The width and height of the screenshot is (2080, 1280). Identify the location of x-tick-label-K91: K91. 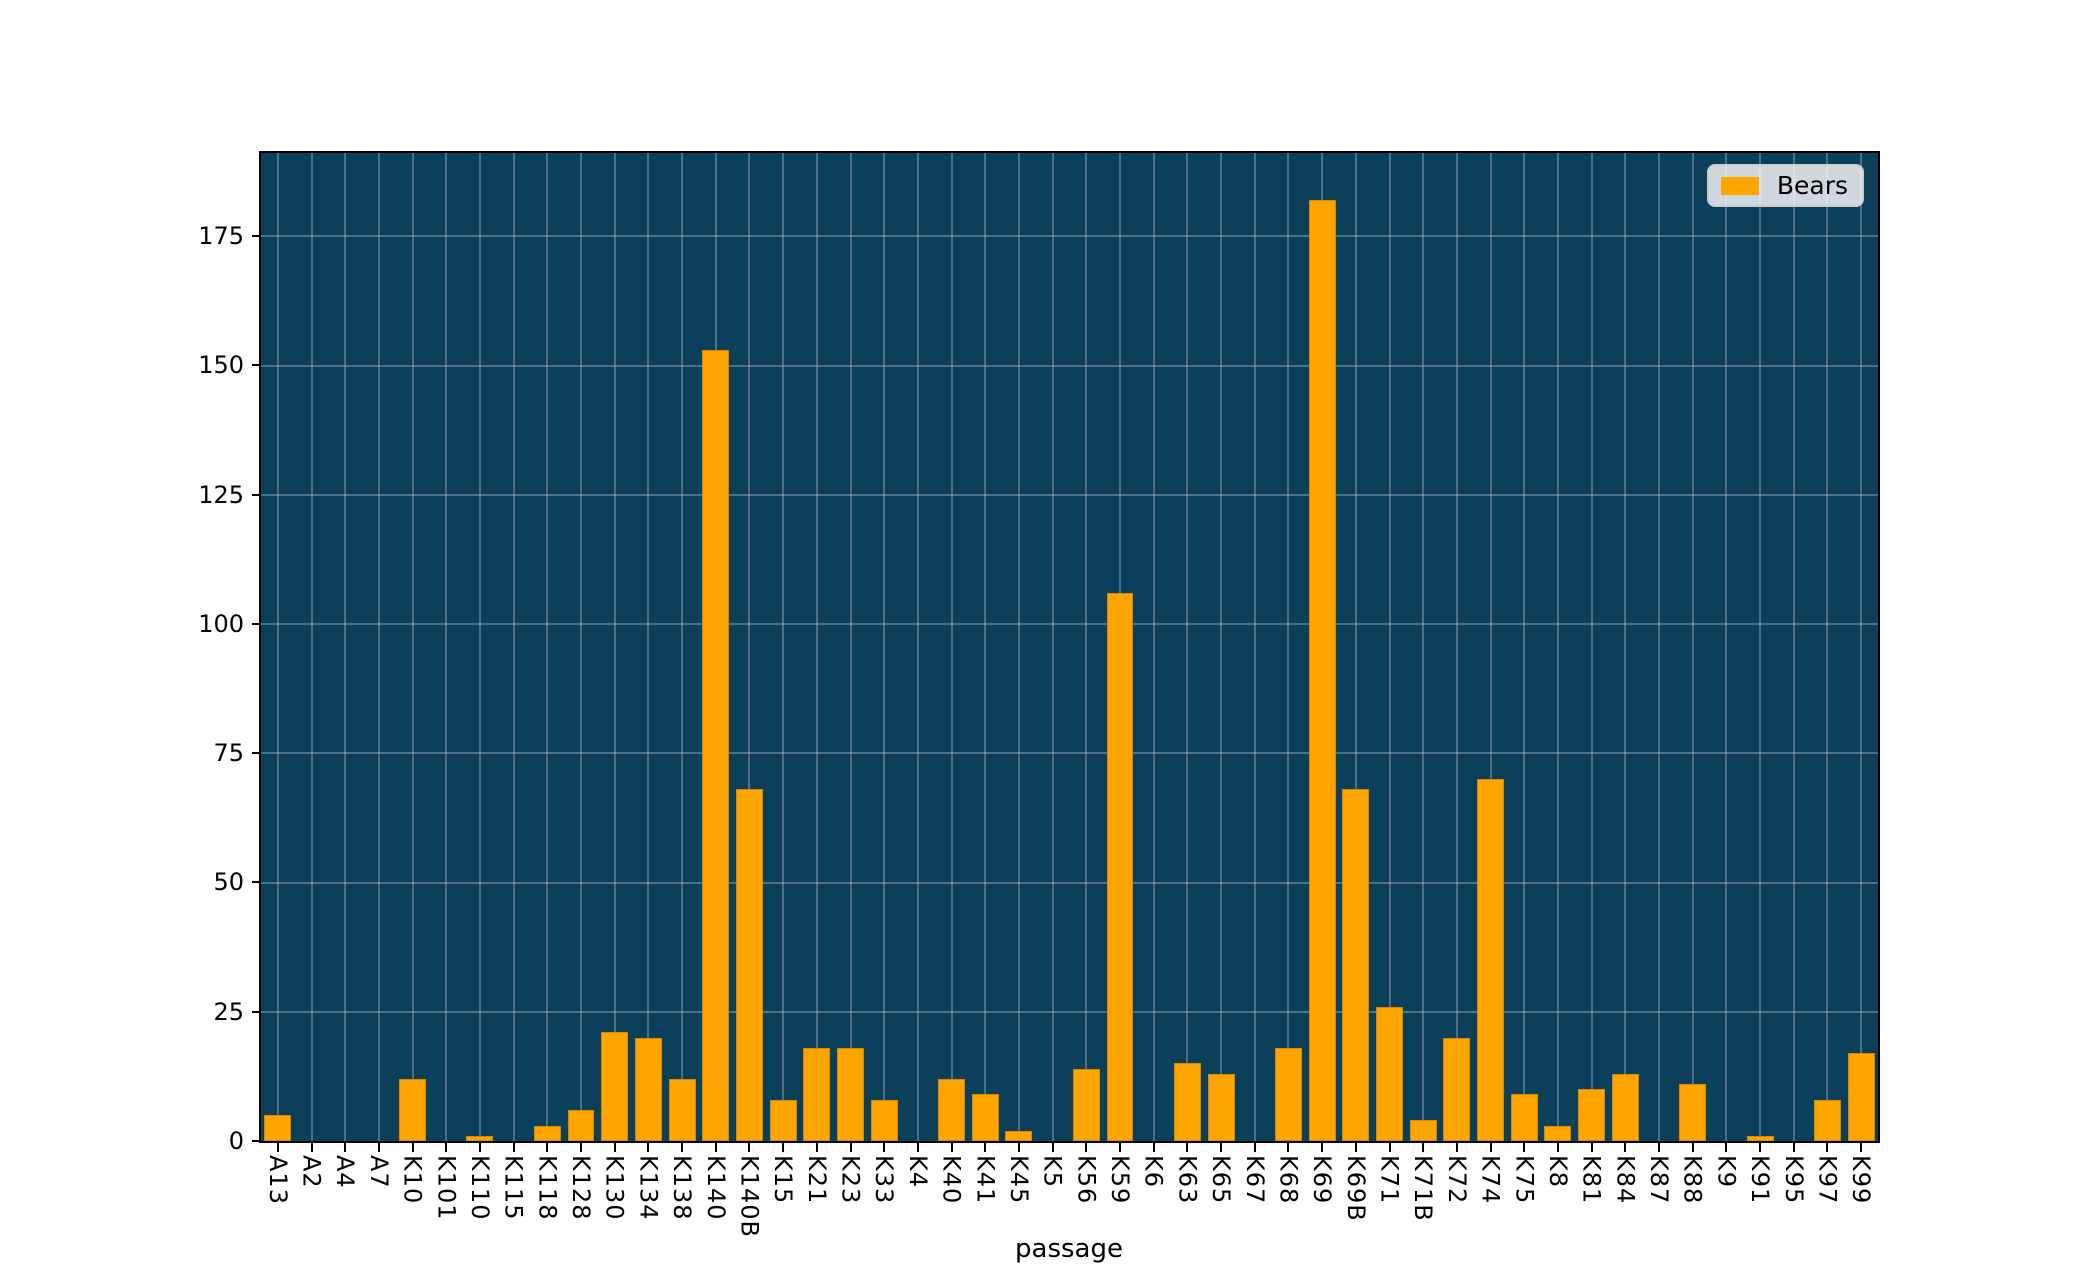
(1760, 1180).